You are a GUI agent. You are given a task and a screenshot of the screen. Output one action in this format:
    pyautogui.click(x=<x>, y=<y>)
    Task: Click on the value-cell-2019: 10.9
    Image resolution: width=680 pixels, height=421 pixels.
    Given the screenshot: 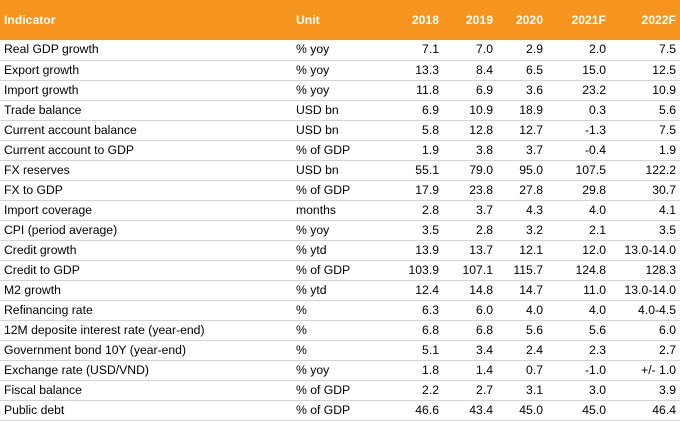 What is the action you would take?
    pyautogui.click(x=470, y=110)
    